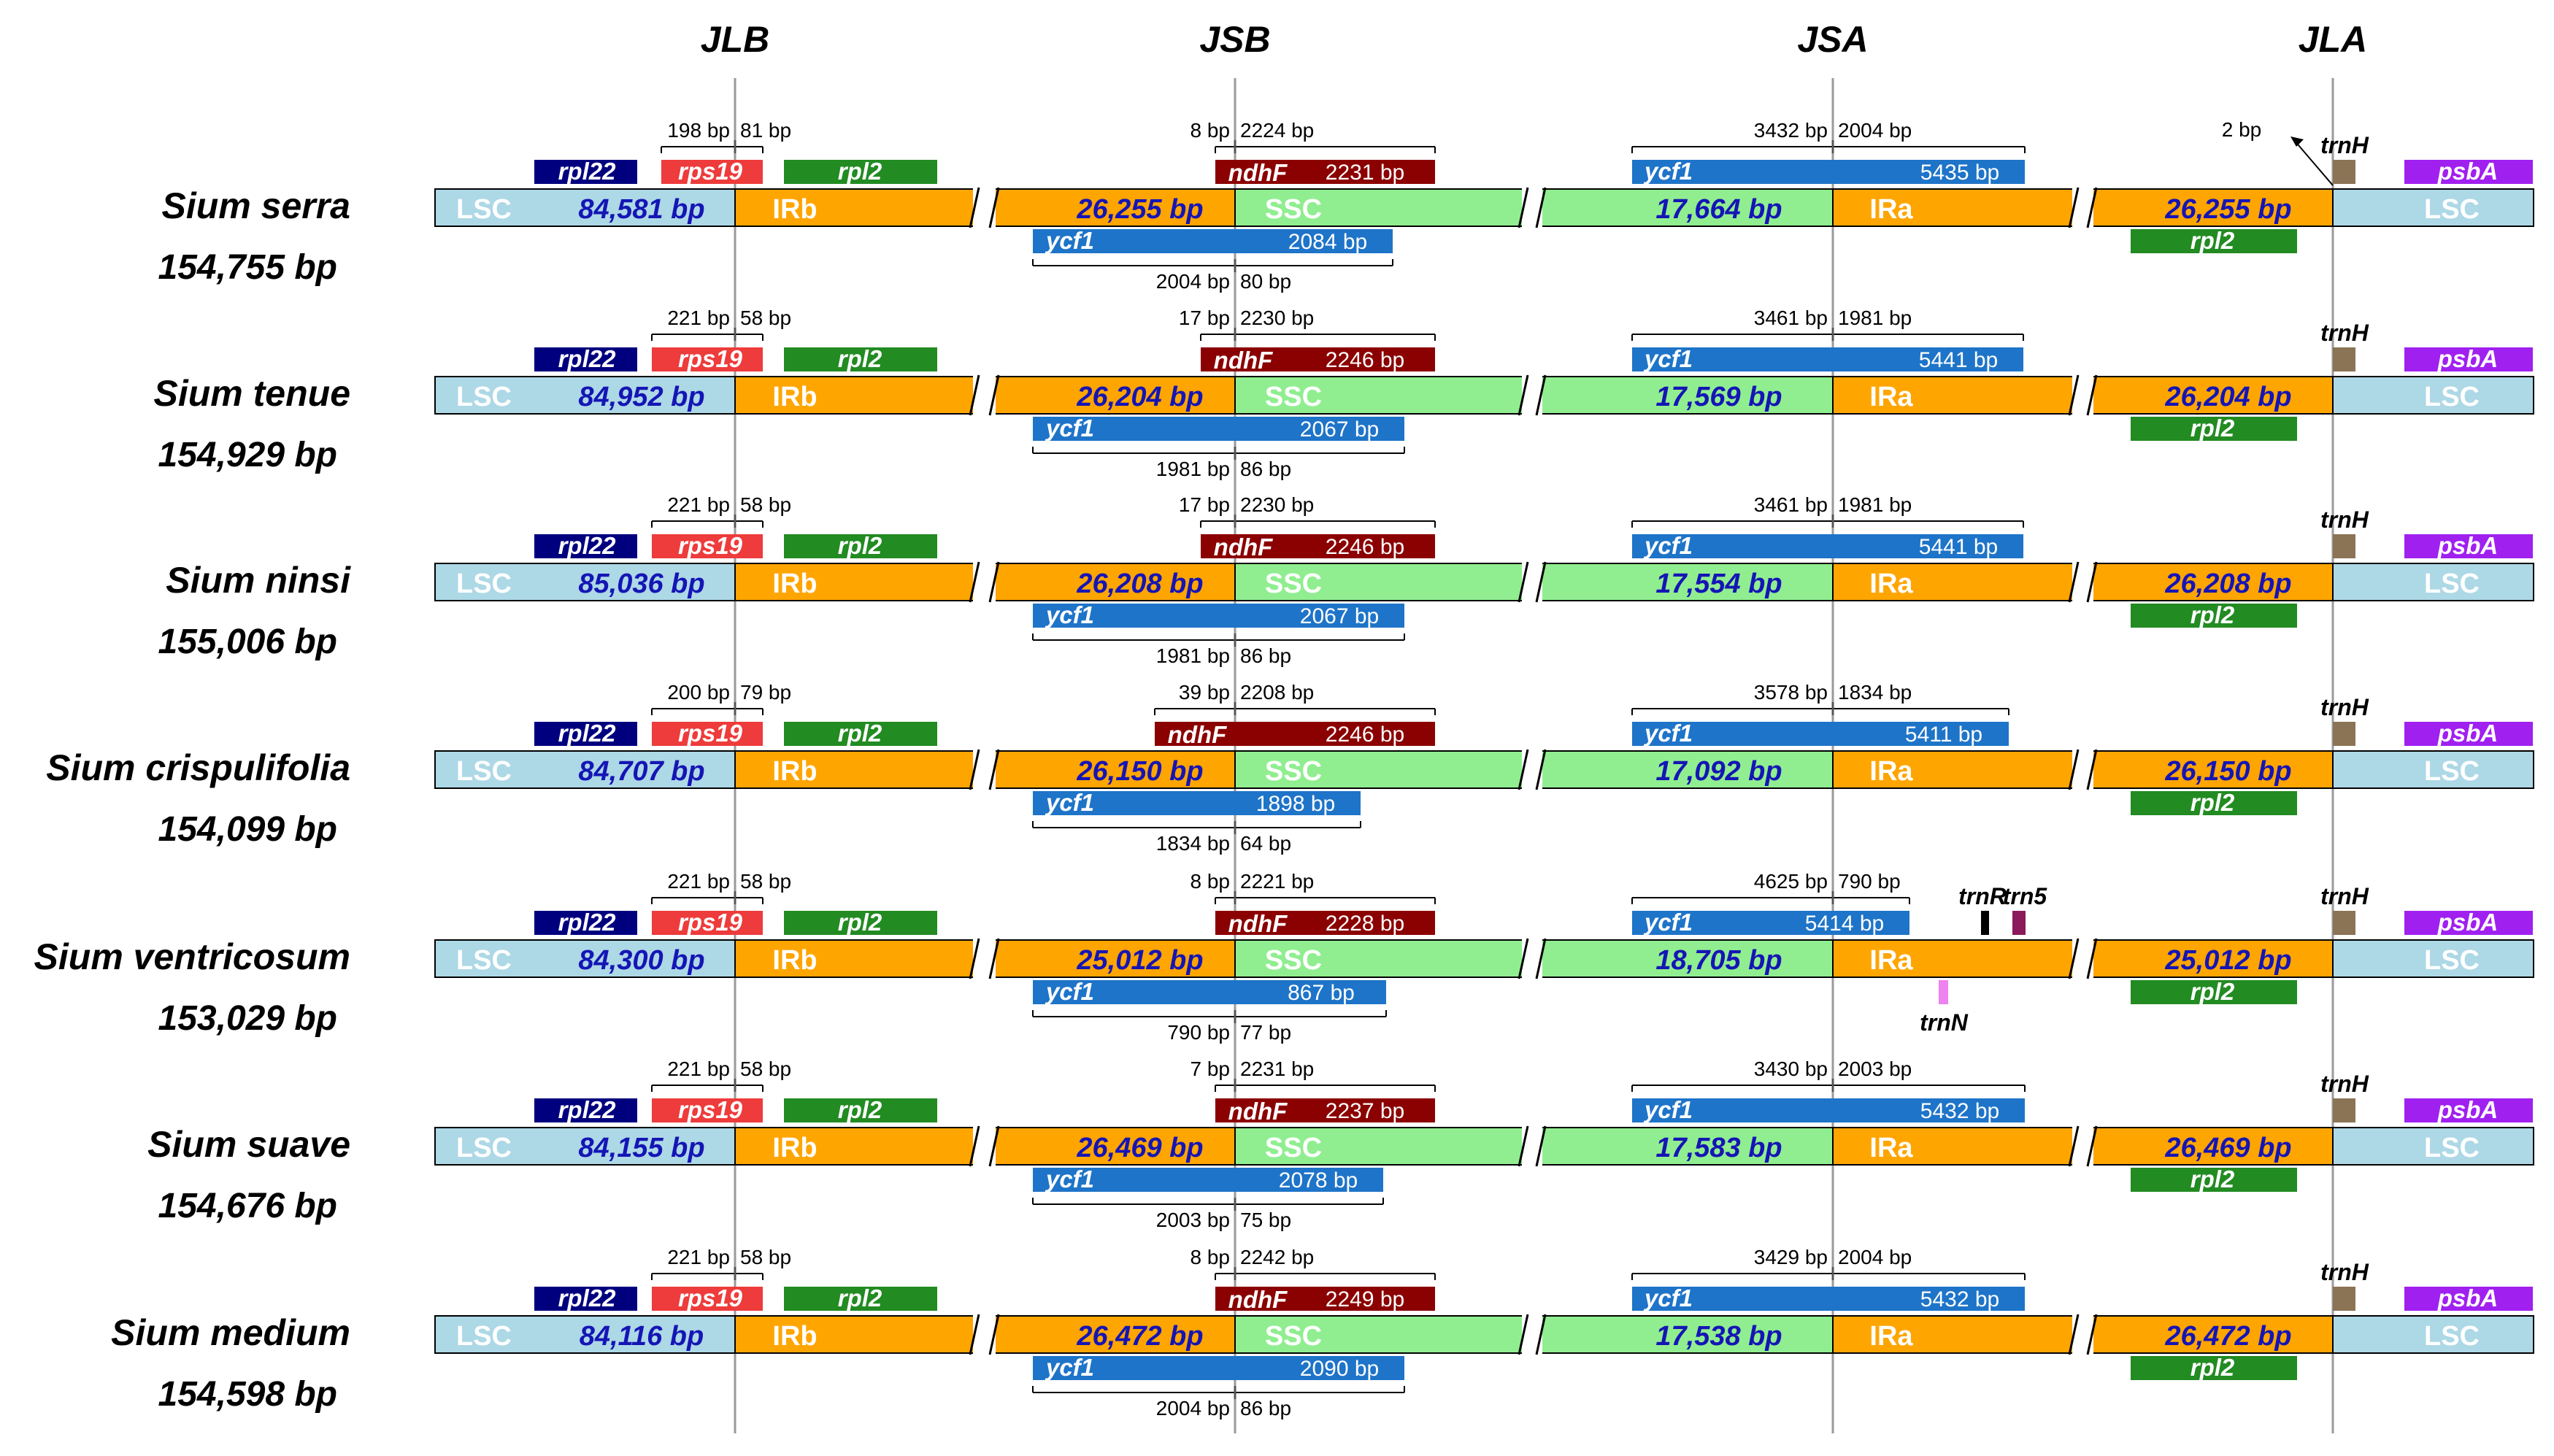 This screenshot has width=2554, height=1456. Describe the element at coordinates (860, 922) in the screenshot. I see `gene-rpl2-label: rpl2` at that location.